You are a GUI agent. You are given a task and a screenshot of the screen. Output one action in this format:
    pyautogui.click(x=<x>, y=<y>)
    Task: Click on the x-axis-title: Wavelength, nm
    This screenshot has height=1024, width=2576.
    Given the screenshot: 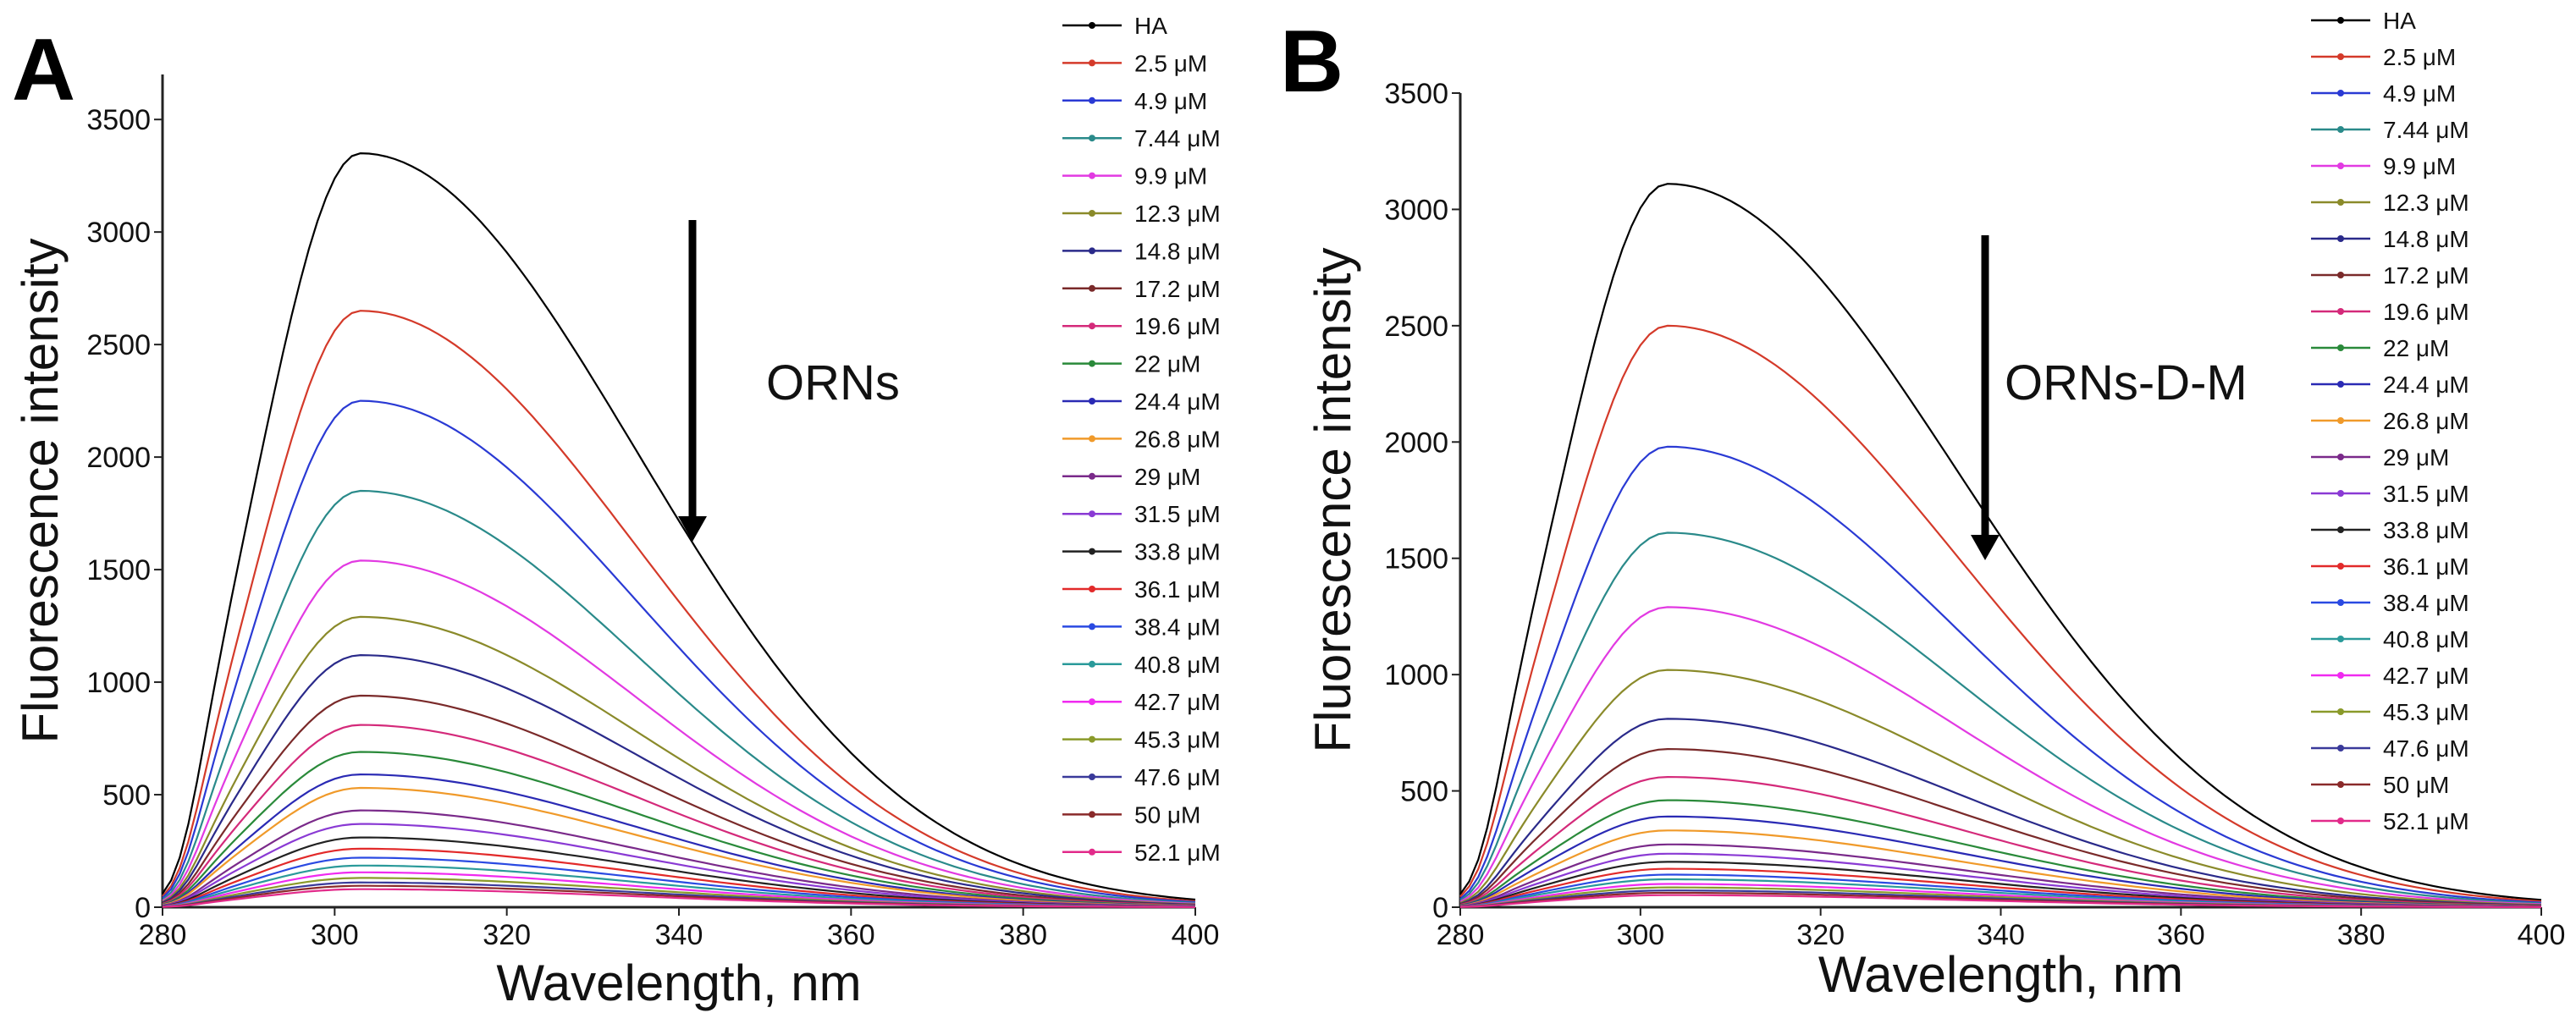 What is the action you would take?
    pyautogui.click(x=678, y=983)
    